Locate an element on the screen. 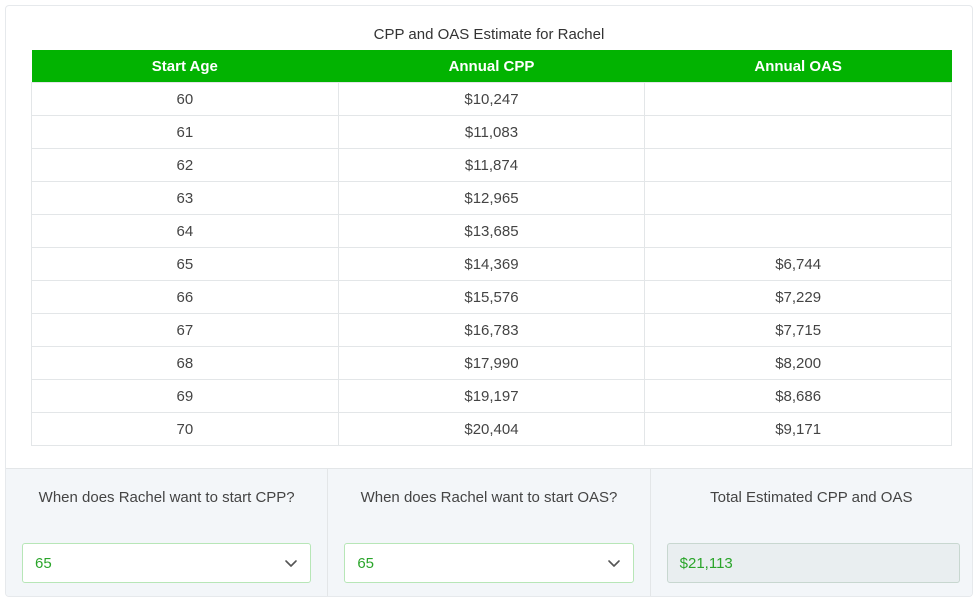 The image size is (980, 603). table-row: 63 $12,965 is located at coordinates (491, 198).